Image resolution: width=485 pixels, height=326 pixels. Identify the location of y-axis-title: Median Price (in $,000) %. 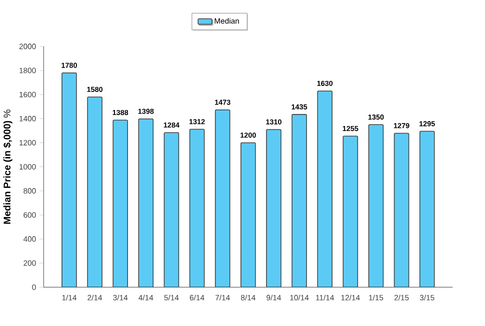
(7, 167).